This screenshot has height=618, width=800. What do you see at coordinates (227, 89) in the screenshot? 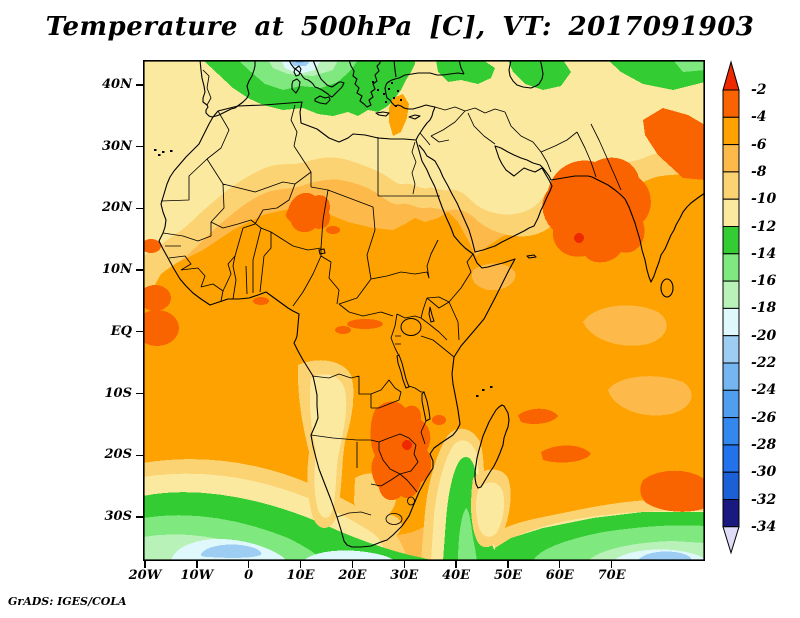
I see `iberia-coastline` at bounding box center [227, 89].